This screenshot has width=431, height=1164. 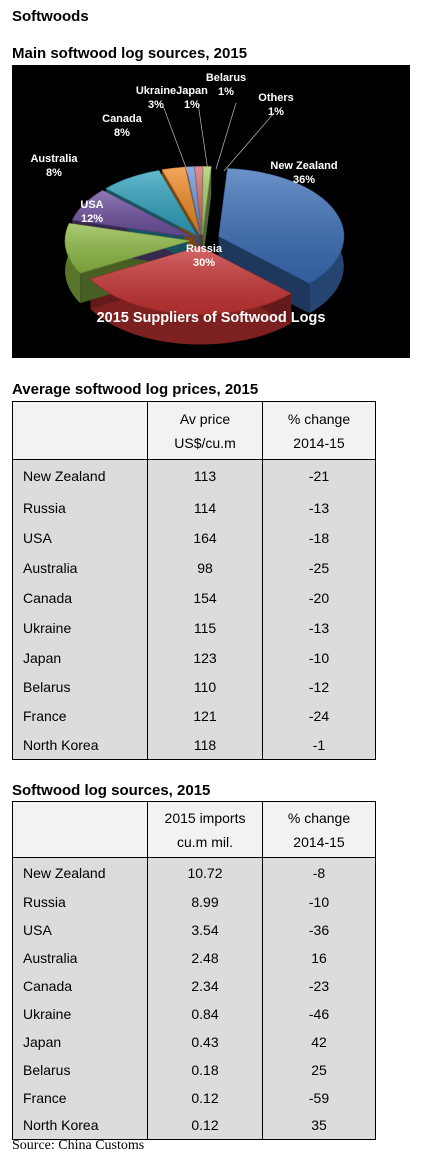 What do you see at coordinates (122, 119) in the screenshot?
I see `pie-label-canada: Canada` at bounding box center [122, 119].